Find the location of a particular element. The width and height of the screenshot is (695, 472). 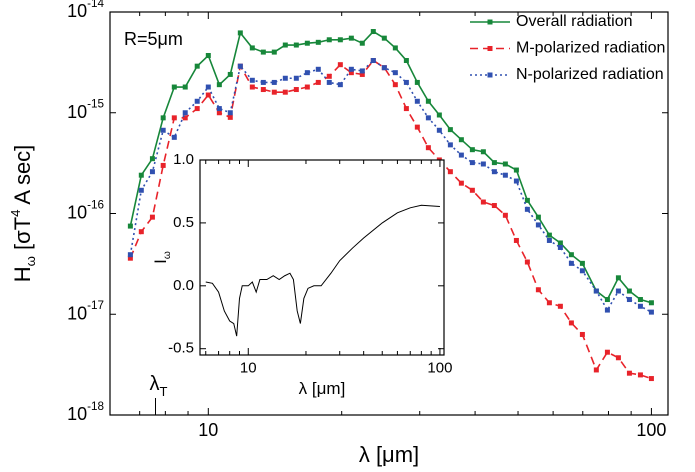

y-tick-label: 10-14 is located at coordinates (85, 10).